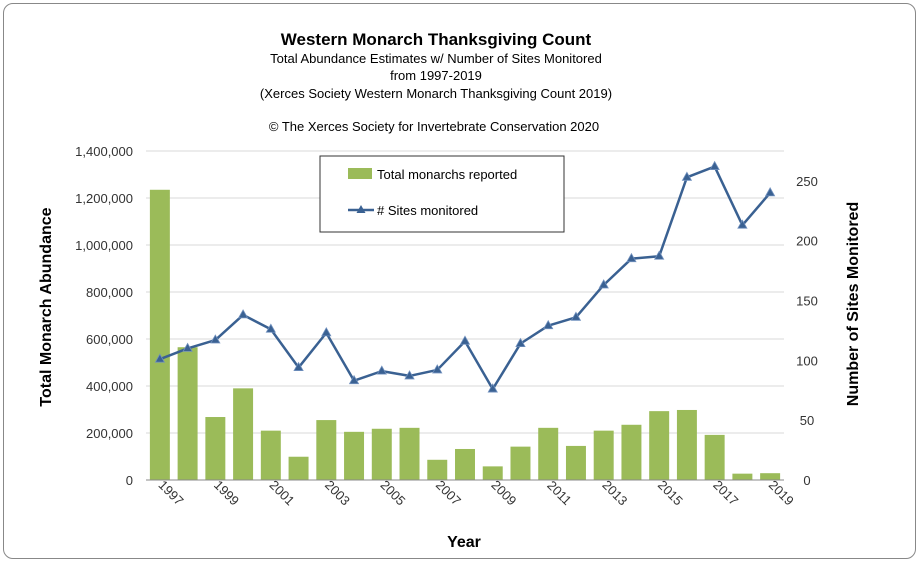  What do you see at coordinates (129, 480) in the screenshot?
I see `y-tick-label: 0` at bounding box center [129, 480].